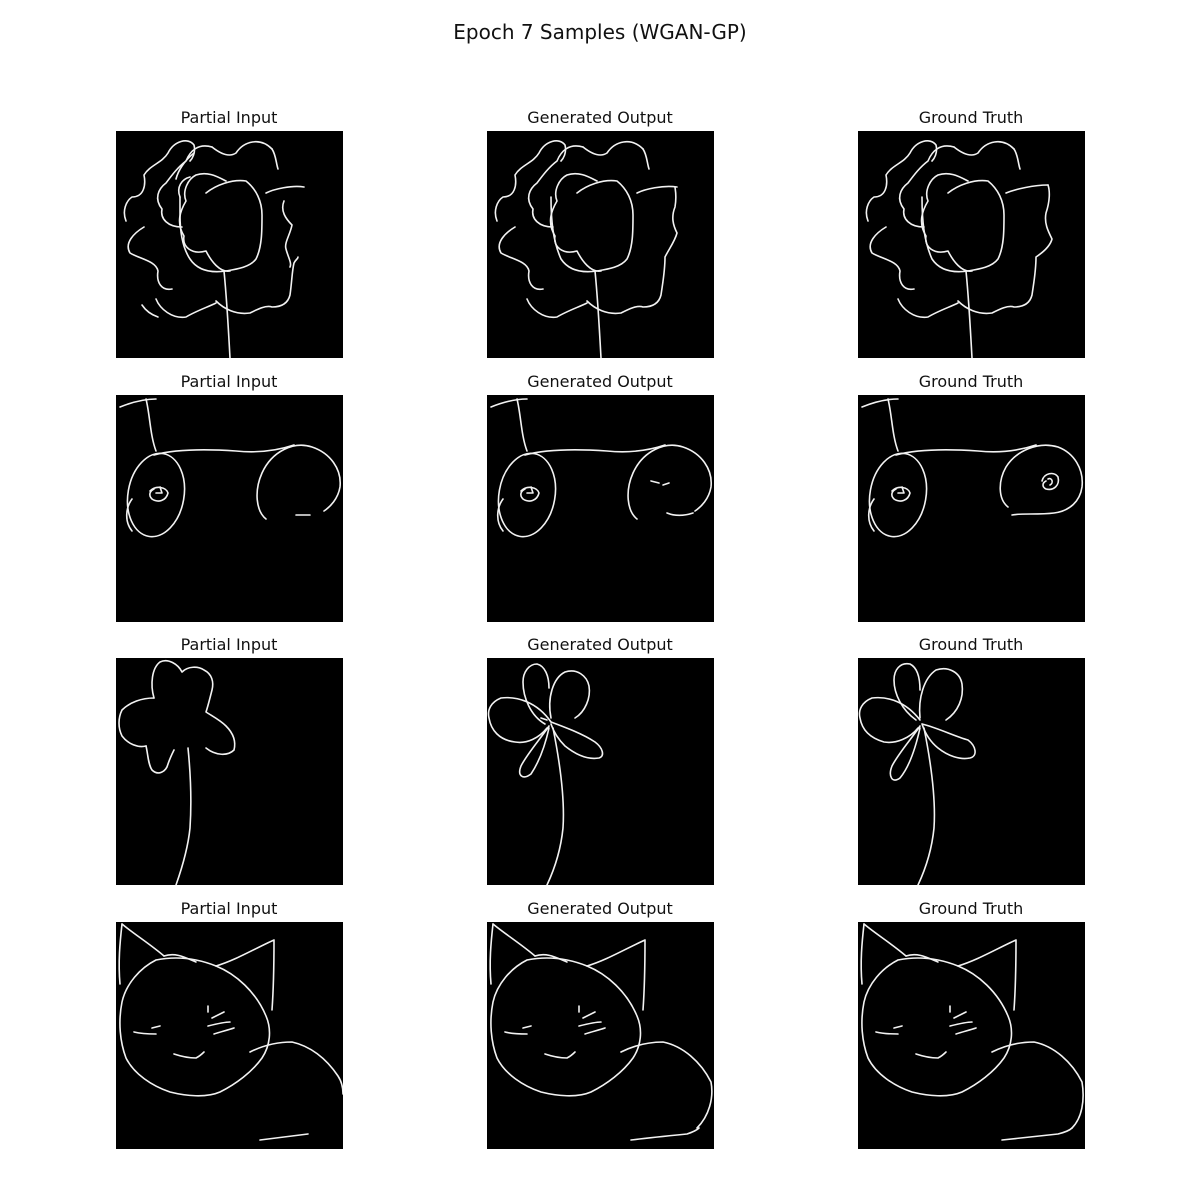  Describe the element at coordinates (229, 1035) in the screenshot. I see `sample-panel-cat-partial` at that location.